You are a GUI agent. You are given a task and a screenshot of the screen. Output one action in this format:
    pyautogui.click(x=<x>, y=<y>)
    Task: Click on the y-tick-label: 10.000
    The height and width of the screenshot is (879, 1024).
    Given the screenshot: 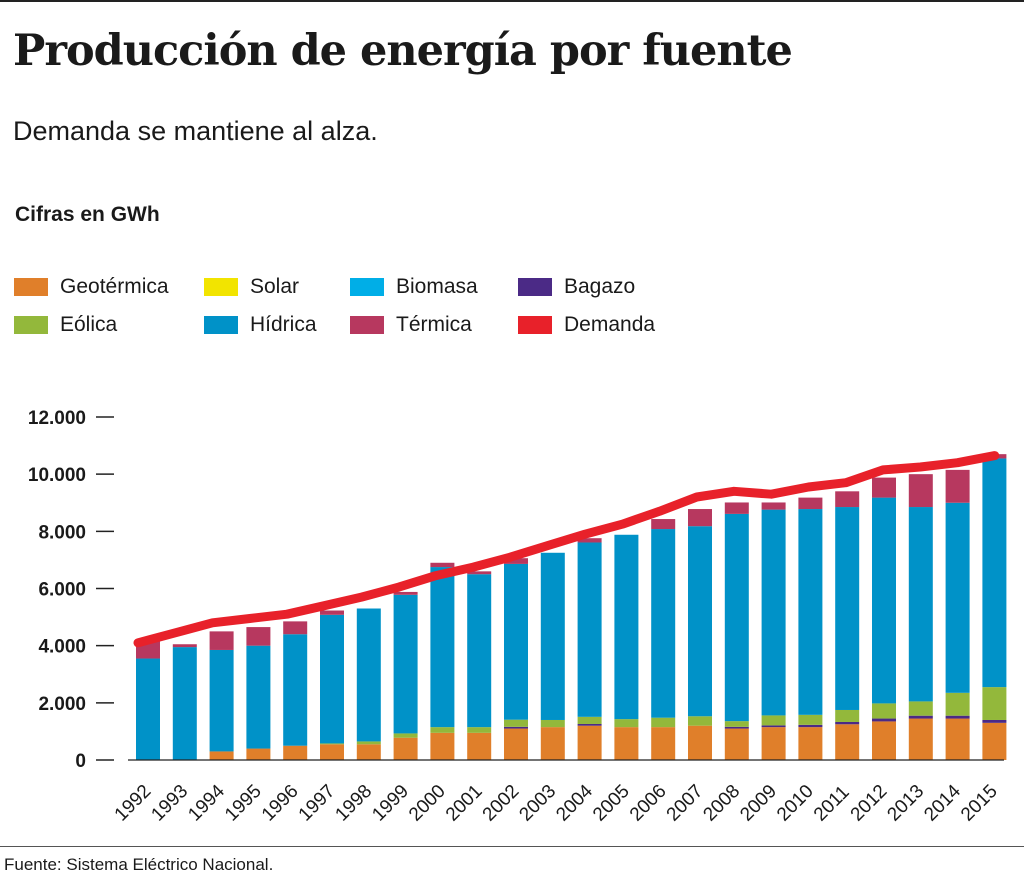 What is the action you would take?
    pyautogui.click(x=57, y=475)
    